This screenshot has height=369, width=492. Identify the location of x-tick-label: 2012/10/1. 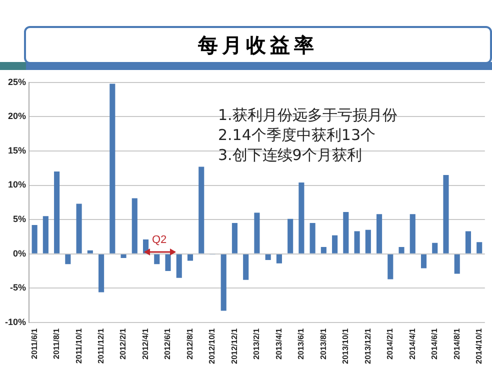
(212, 346).